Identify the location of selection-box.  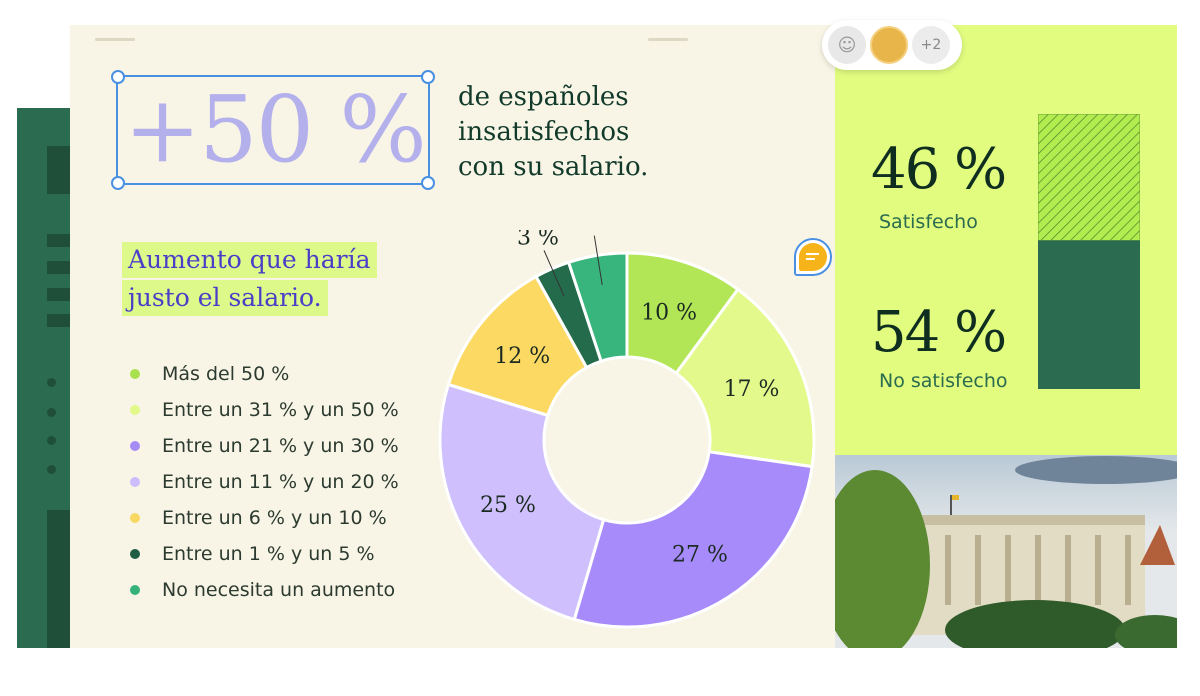
(273, 130).